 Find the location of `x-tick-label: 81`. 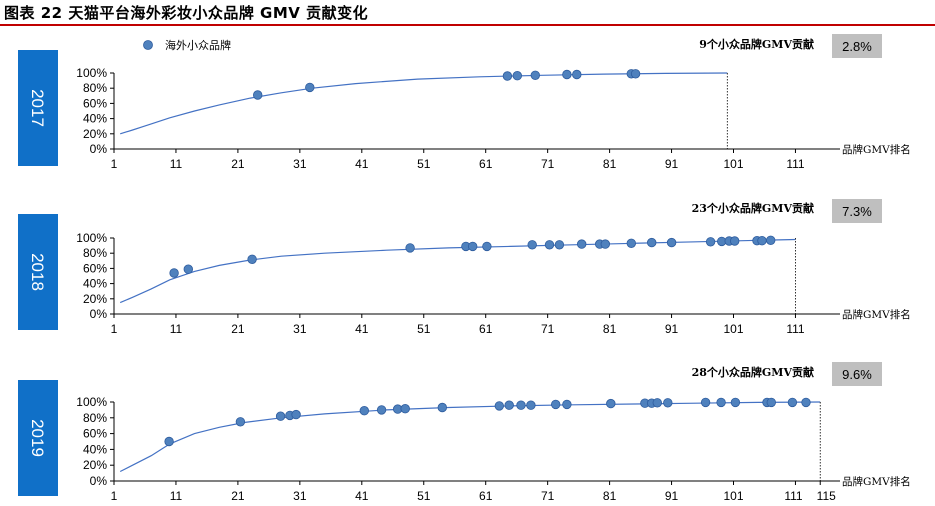

x-tick-label: 81 is located at coordinates (610, 496).